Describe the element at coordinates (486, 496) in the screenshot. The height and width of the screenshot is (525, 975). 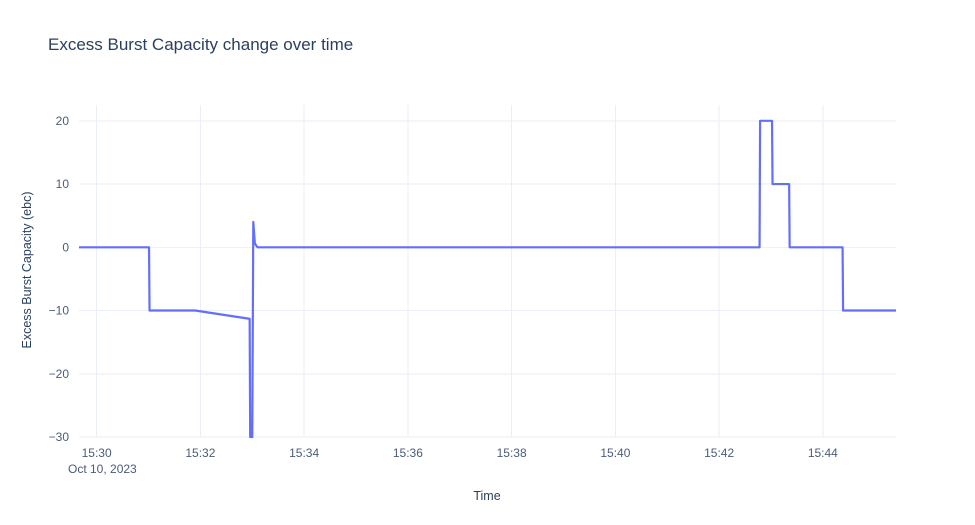
I see `x-axis-title: Time` at that location.